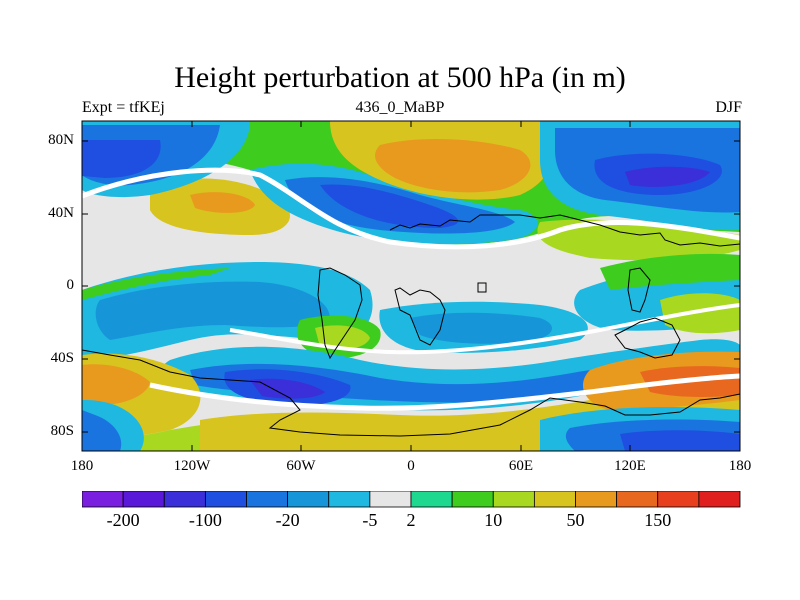  I want to click on lat-label-80s: 80S, so click(62, 431).